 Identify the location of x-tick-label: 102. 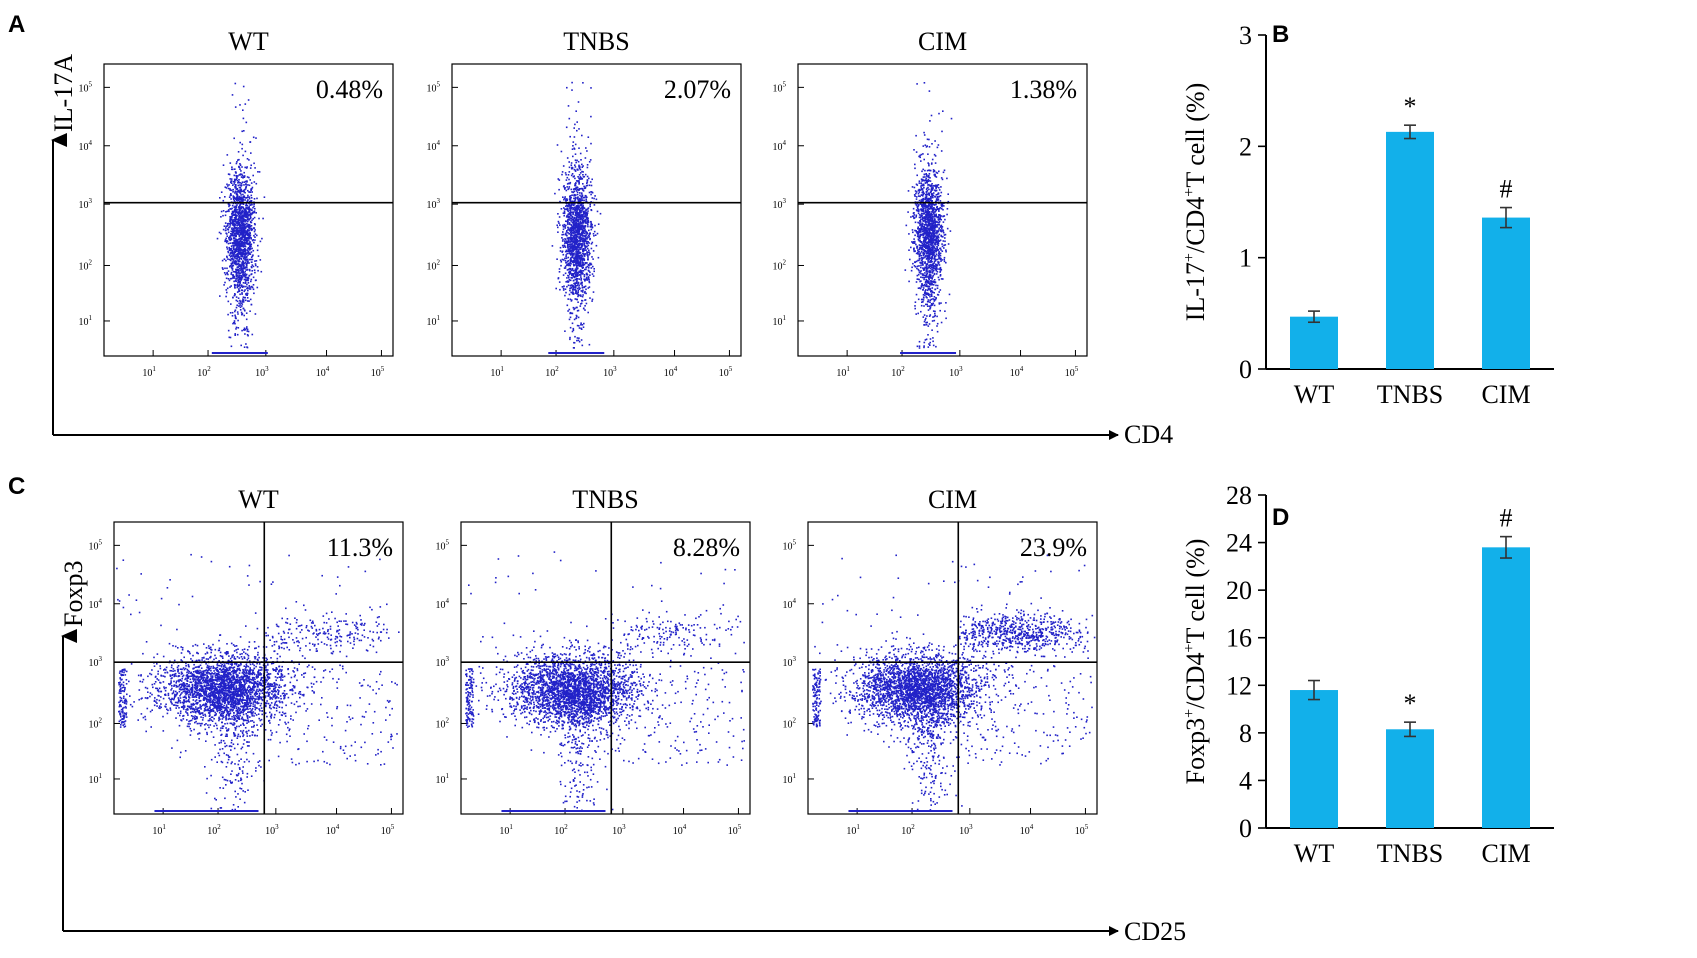
(552, 372).